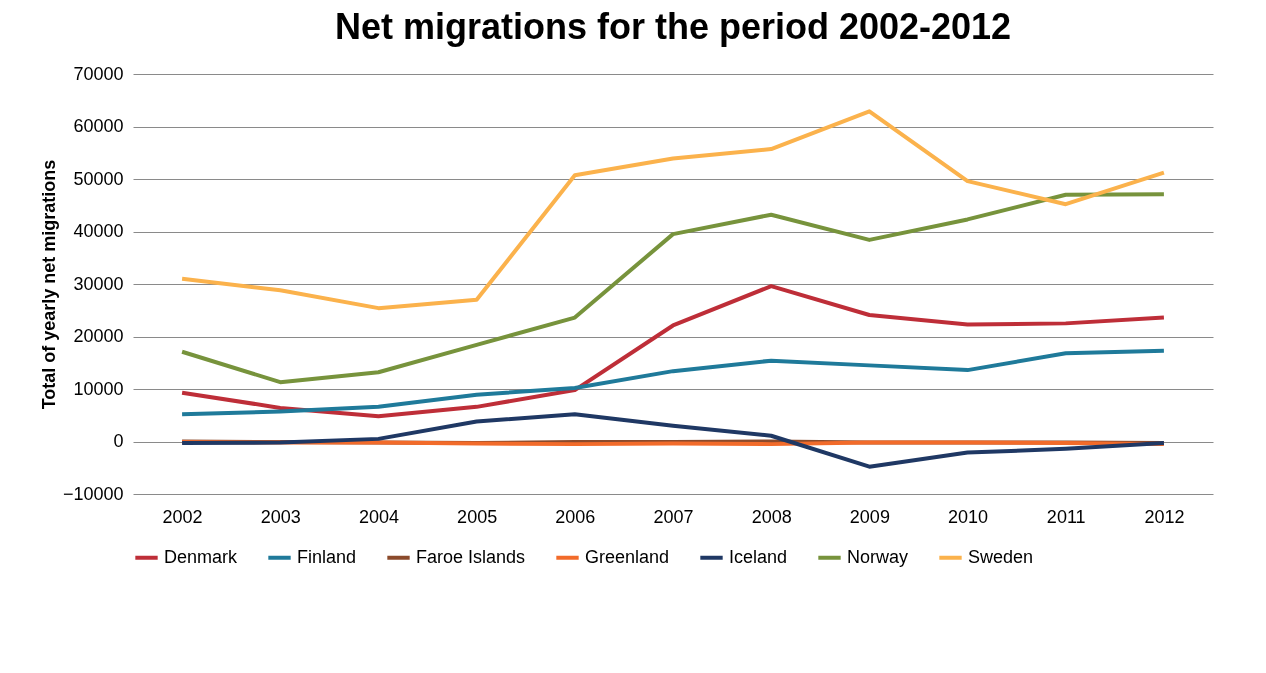 The image size is (1266, 673). What do you see at coordinates (471, 556) in the screenshot?
I see `legend-label: Faroe Islands` at bounding box center [471, 556].